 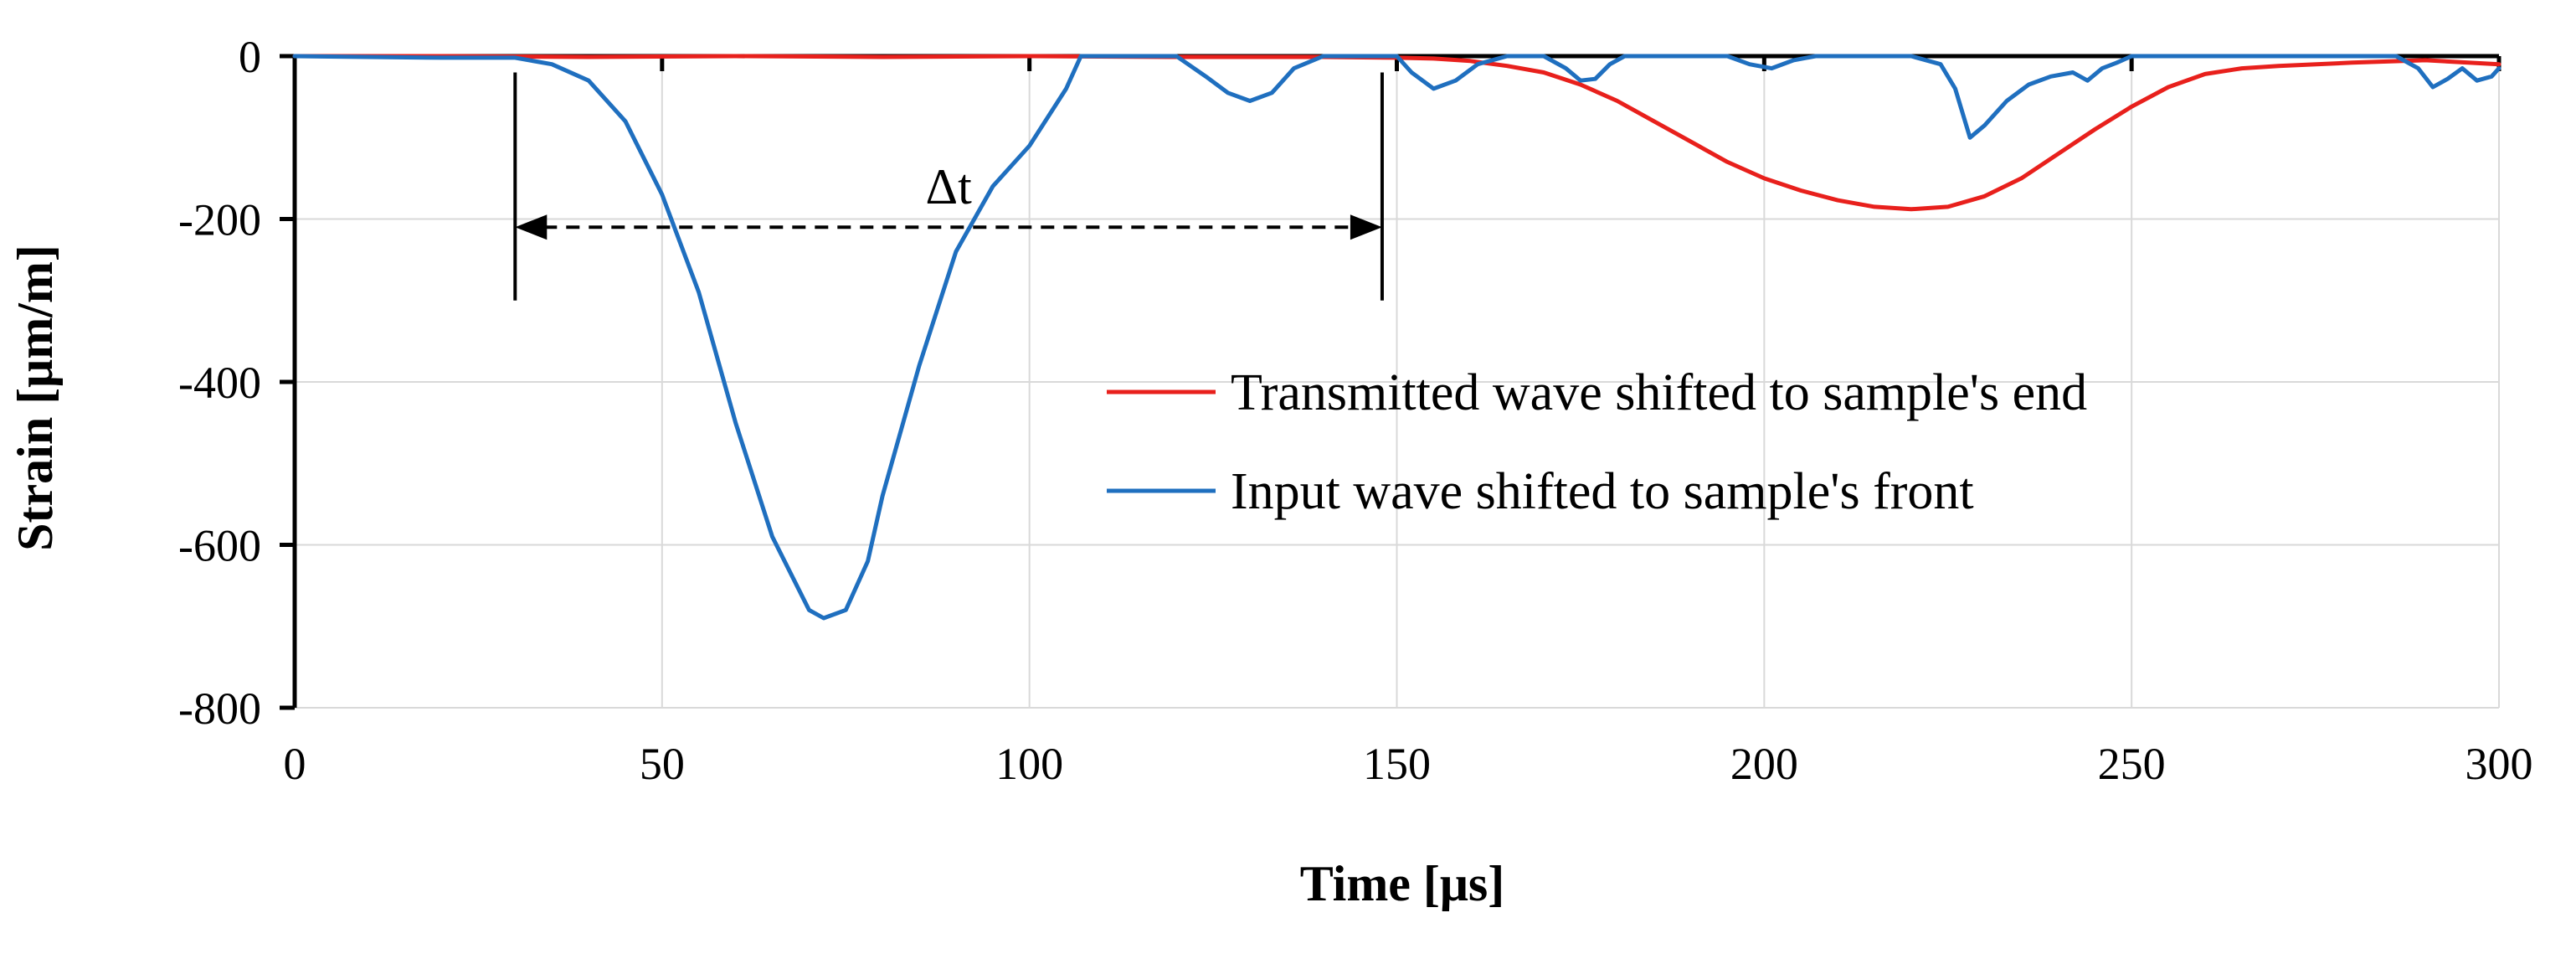 I want to click on y-axis-title: Strain [μm/m], so click(x=36, y=398).